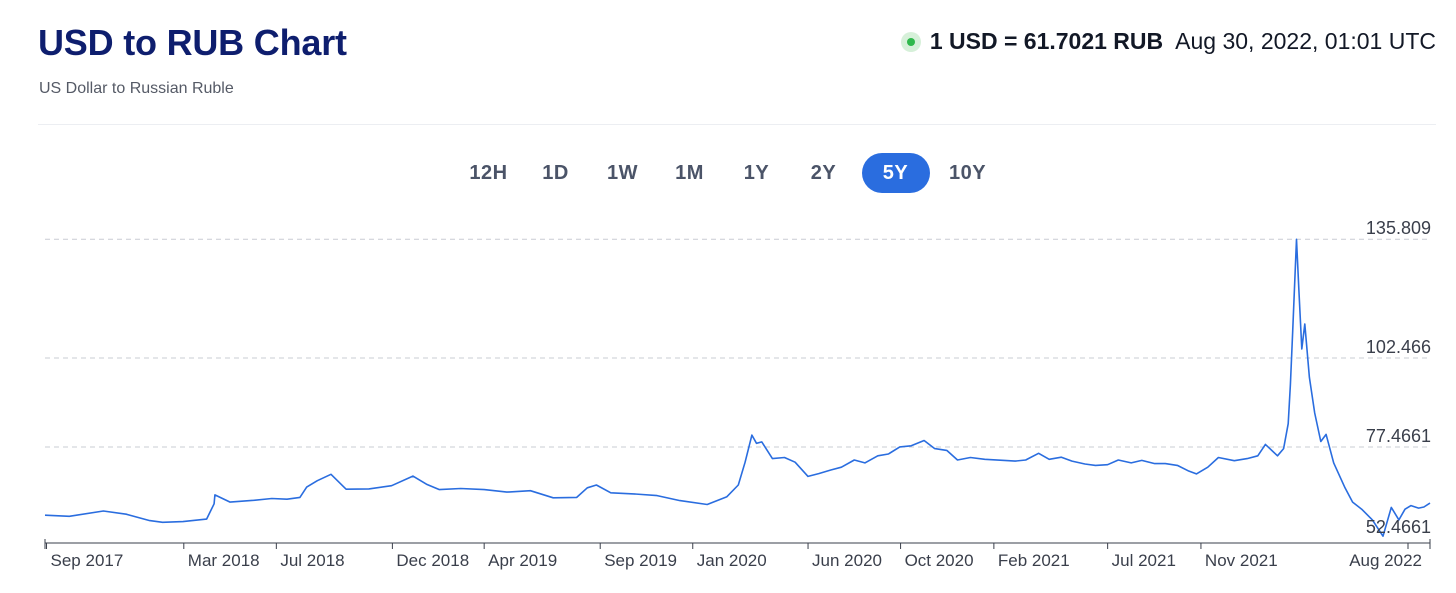 This screenshot has width=1456, height=593. I want to click on range-1d-button: 1D, so click(556, 173).